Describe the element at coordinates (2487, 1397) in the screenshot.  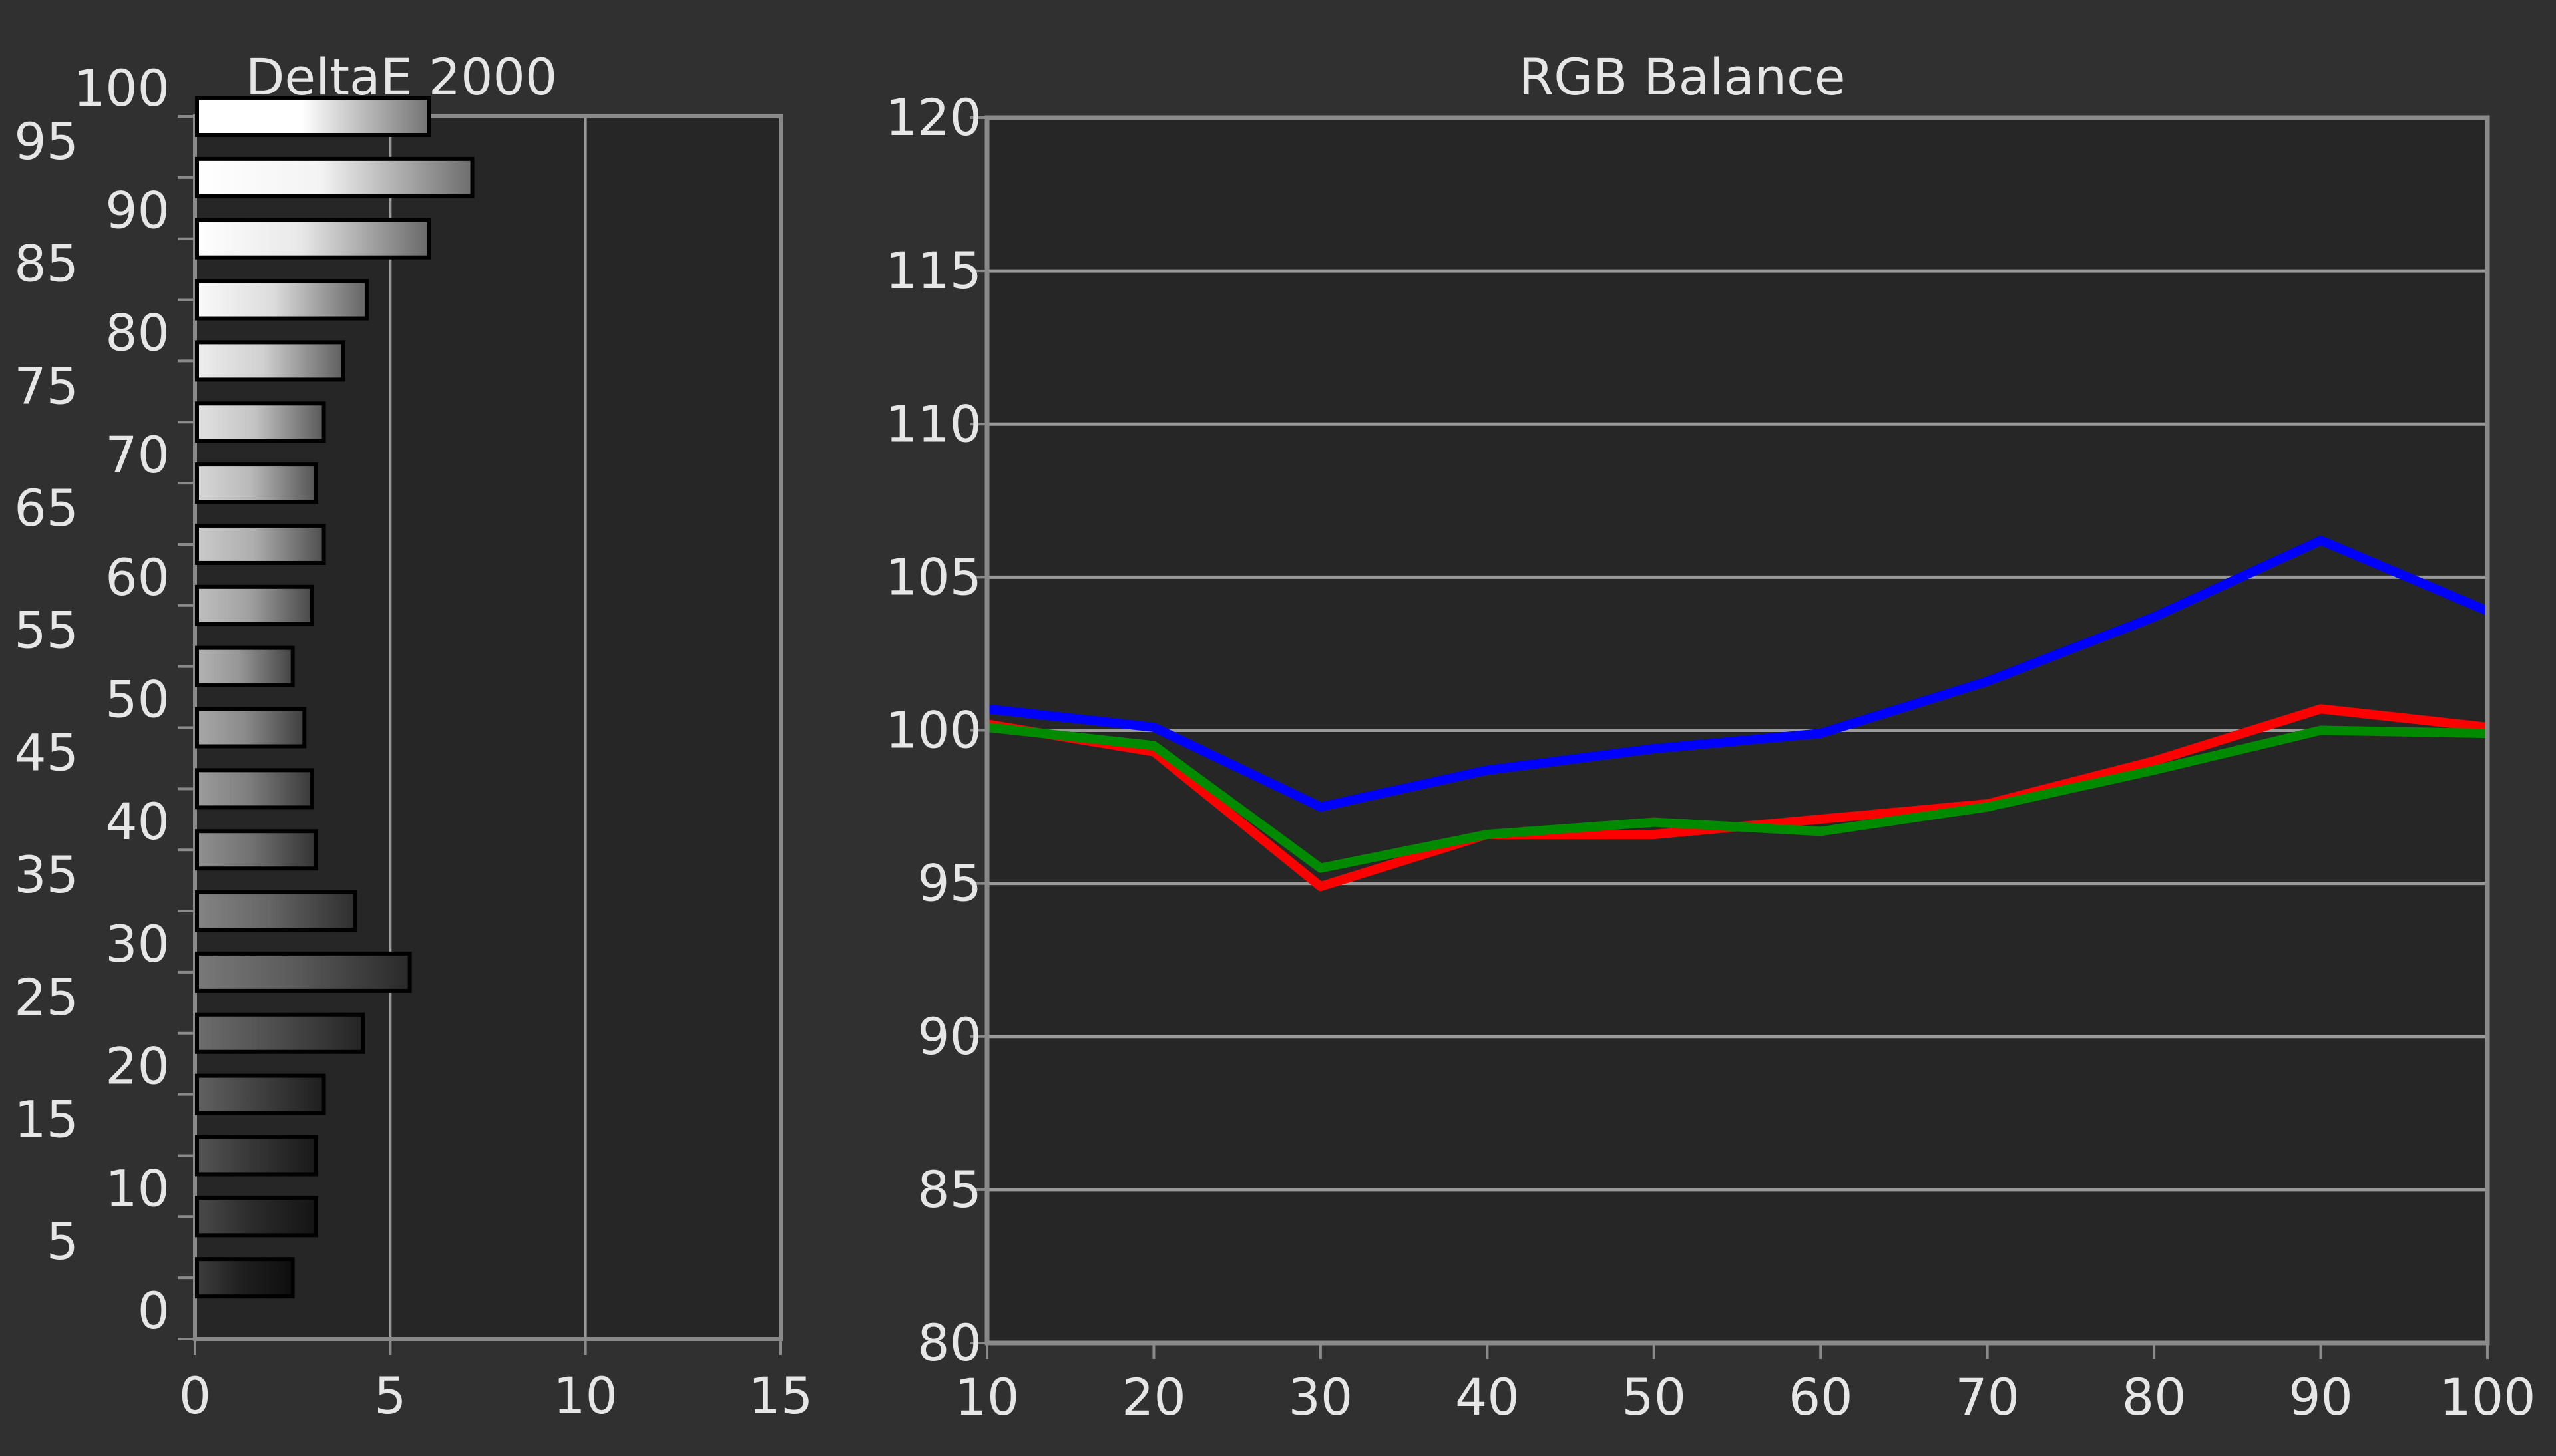
I see `rgb-x-tick-label: 100` at that location.